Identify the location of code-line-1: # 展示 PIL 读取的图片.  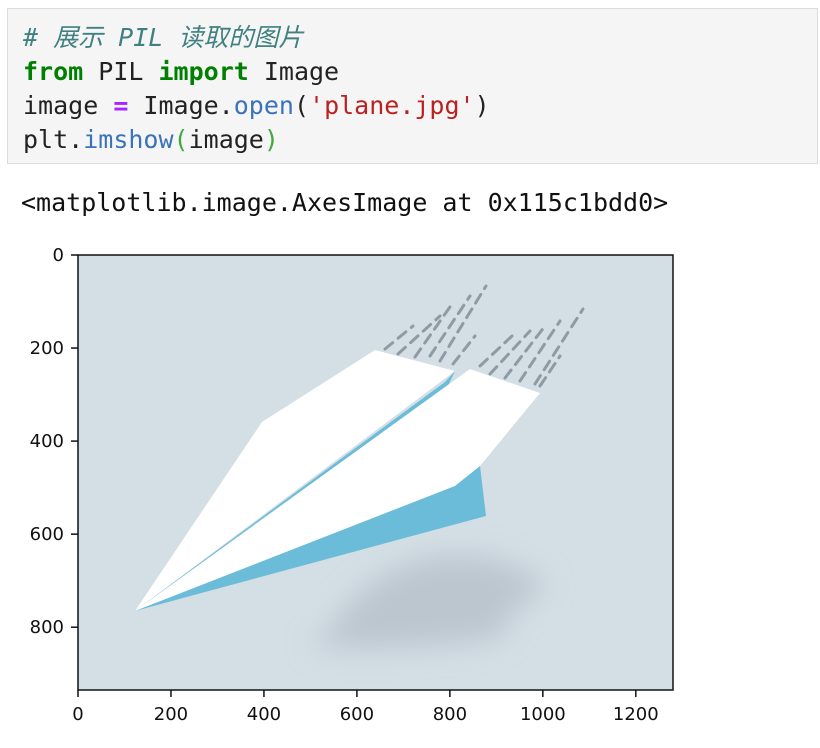
(256, 38).